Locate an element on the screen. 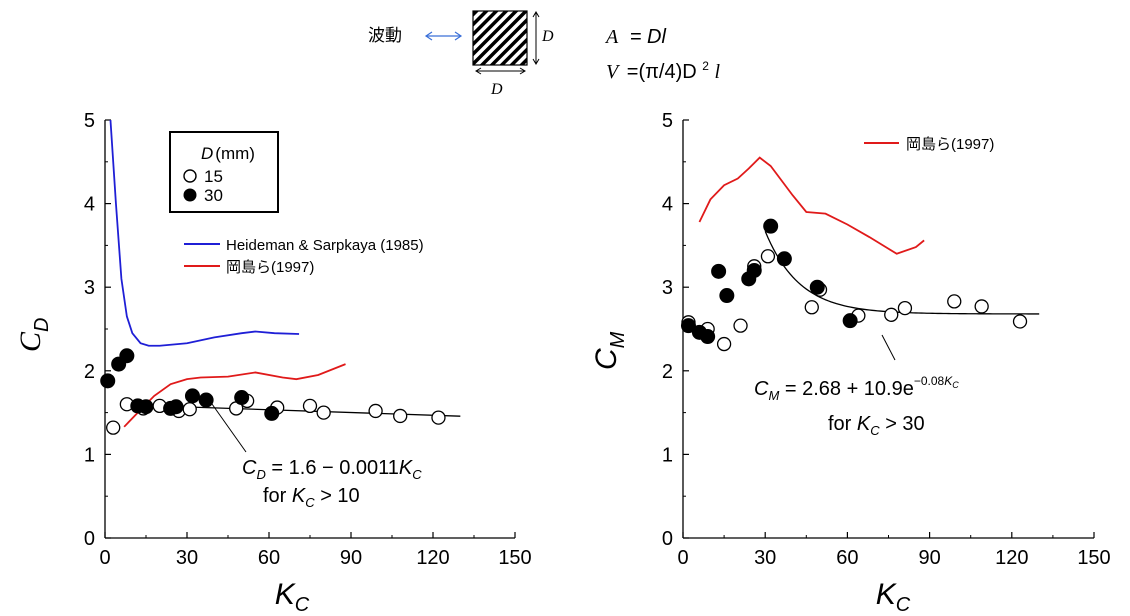  right-y-tick-label: 2 is located at coordinates (667, 372).